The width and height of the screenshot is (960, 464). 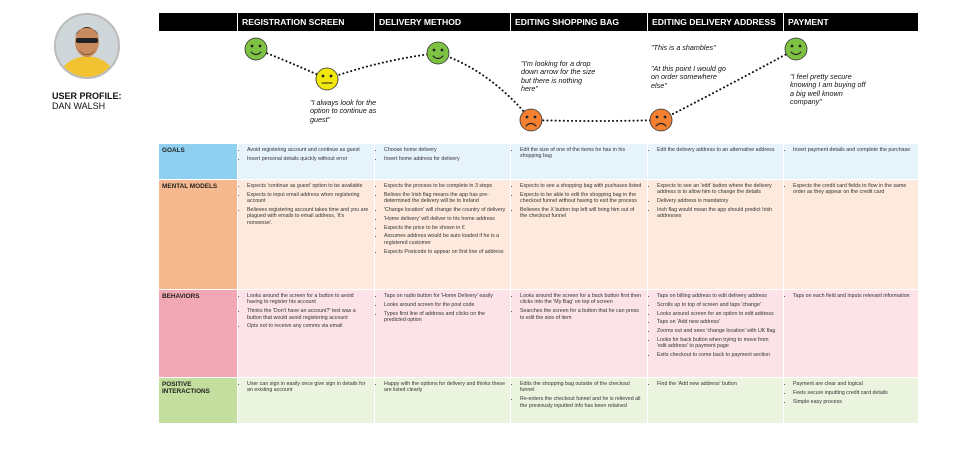 I want to click on stage-header: Registration Screen, so click(x=305, y=22).